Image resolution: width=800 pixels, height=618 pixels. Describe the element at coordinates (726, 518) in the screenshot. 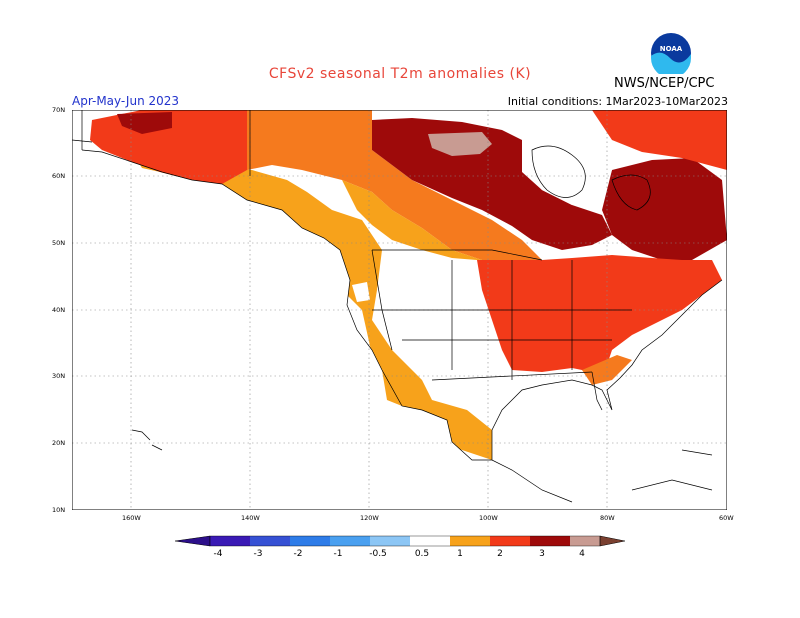

I see `lon-label: 60W` at that location.